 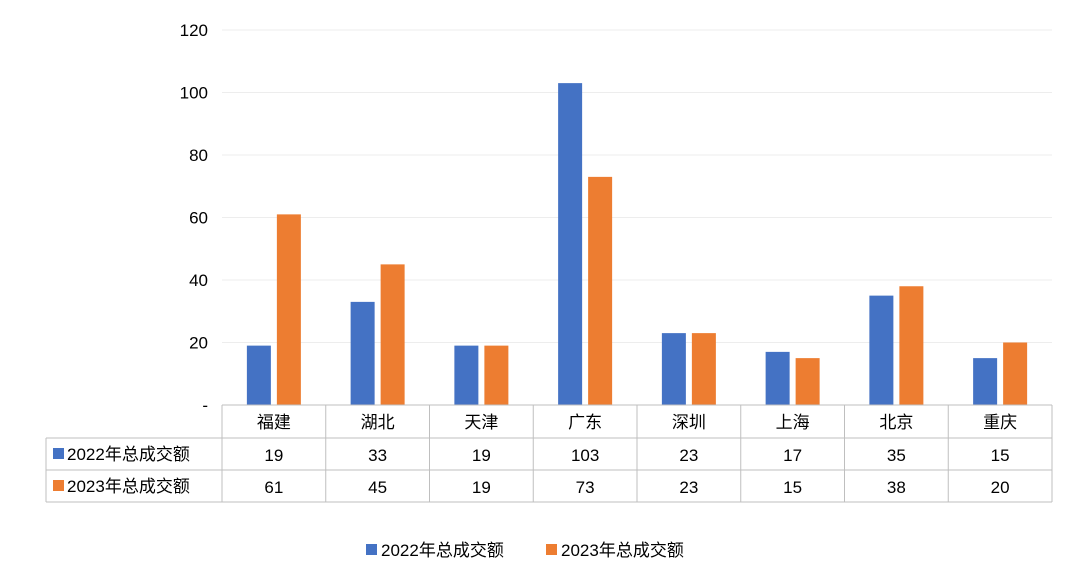 I want to click on category-label: 天津, so click(x=481, y=422).